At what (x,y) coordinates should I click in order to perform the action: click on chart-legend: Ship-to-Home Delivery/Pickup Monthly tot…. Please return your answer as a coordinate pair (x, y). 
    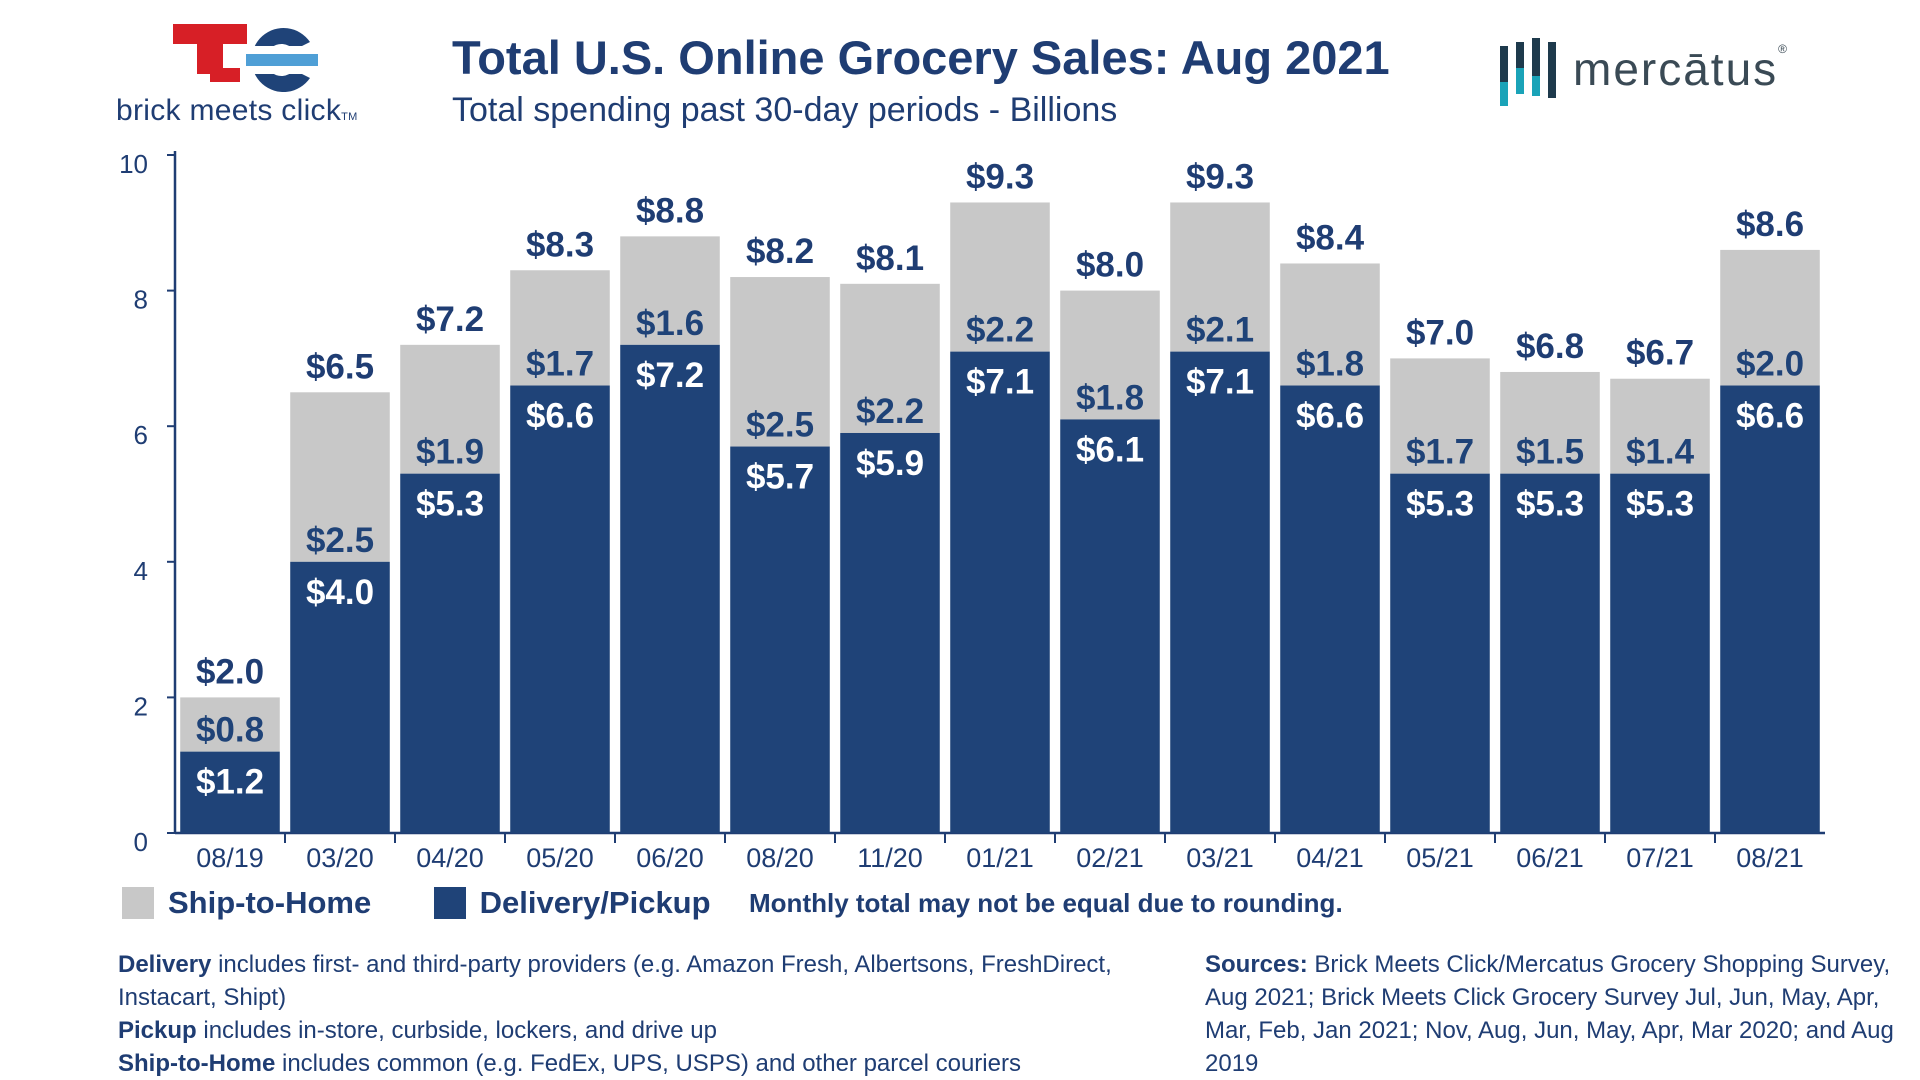
    Looking at the image, I should click on (732, 908).